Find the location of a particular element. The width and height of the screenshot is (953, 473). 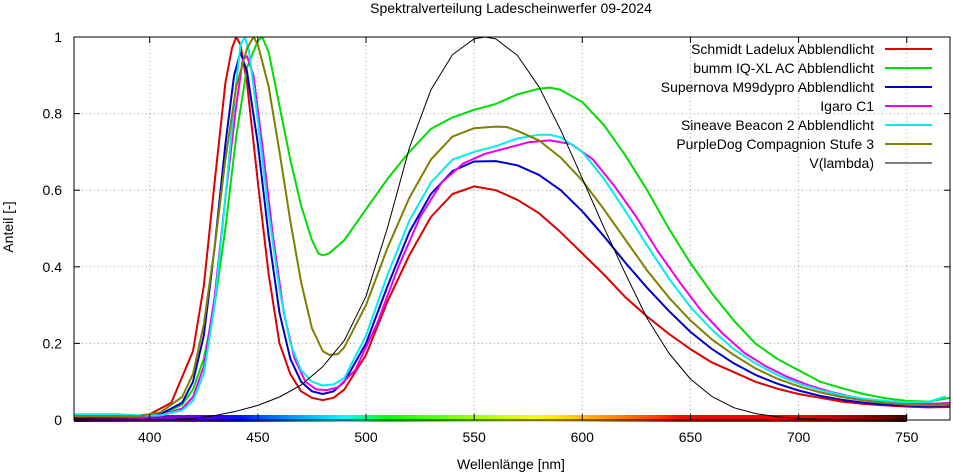

legend-label: PurpleDog Compagnion Stufe 3 is located at coordinates (775, 144).